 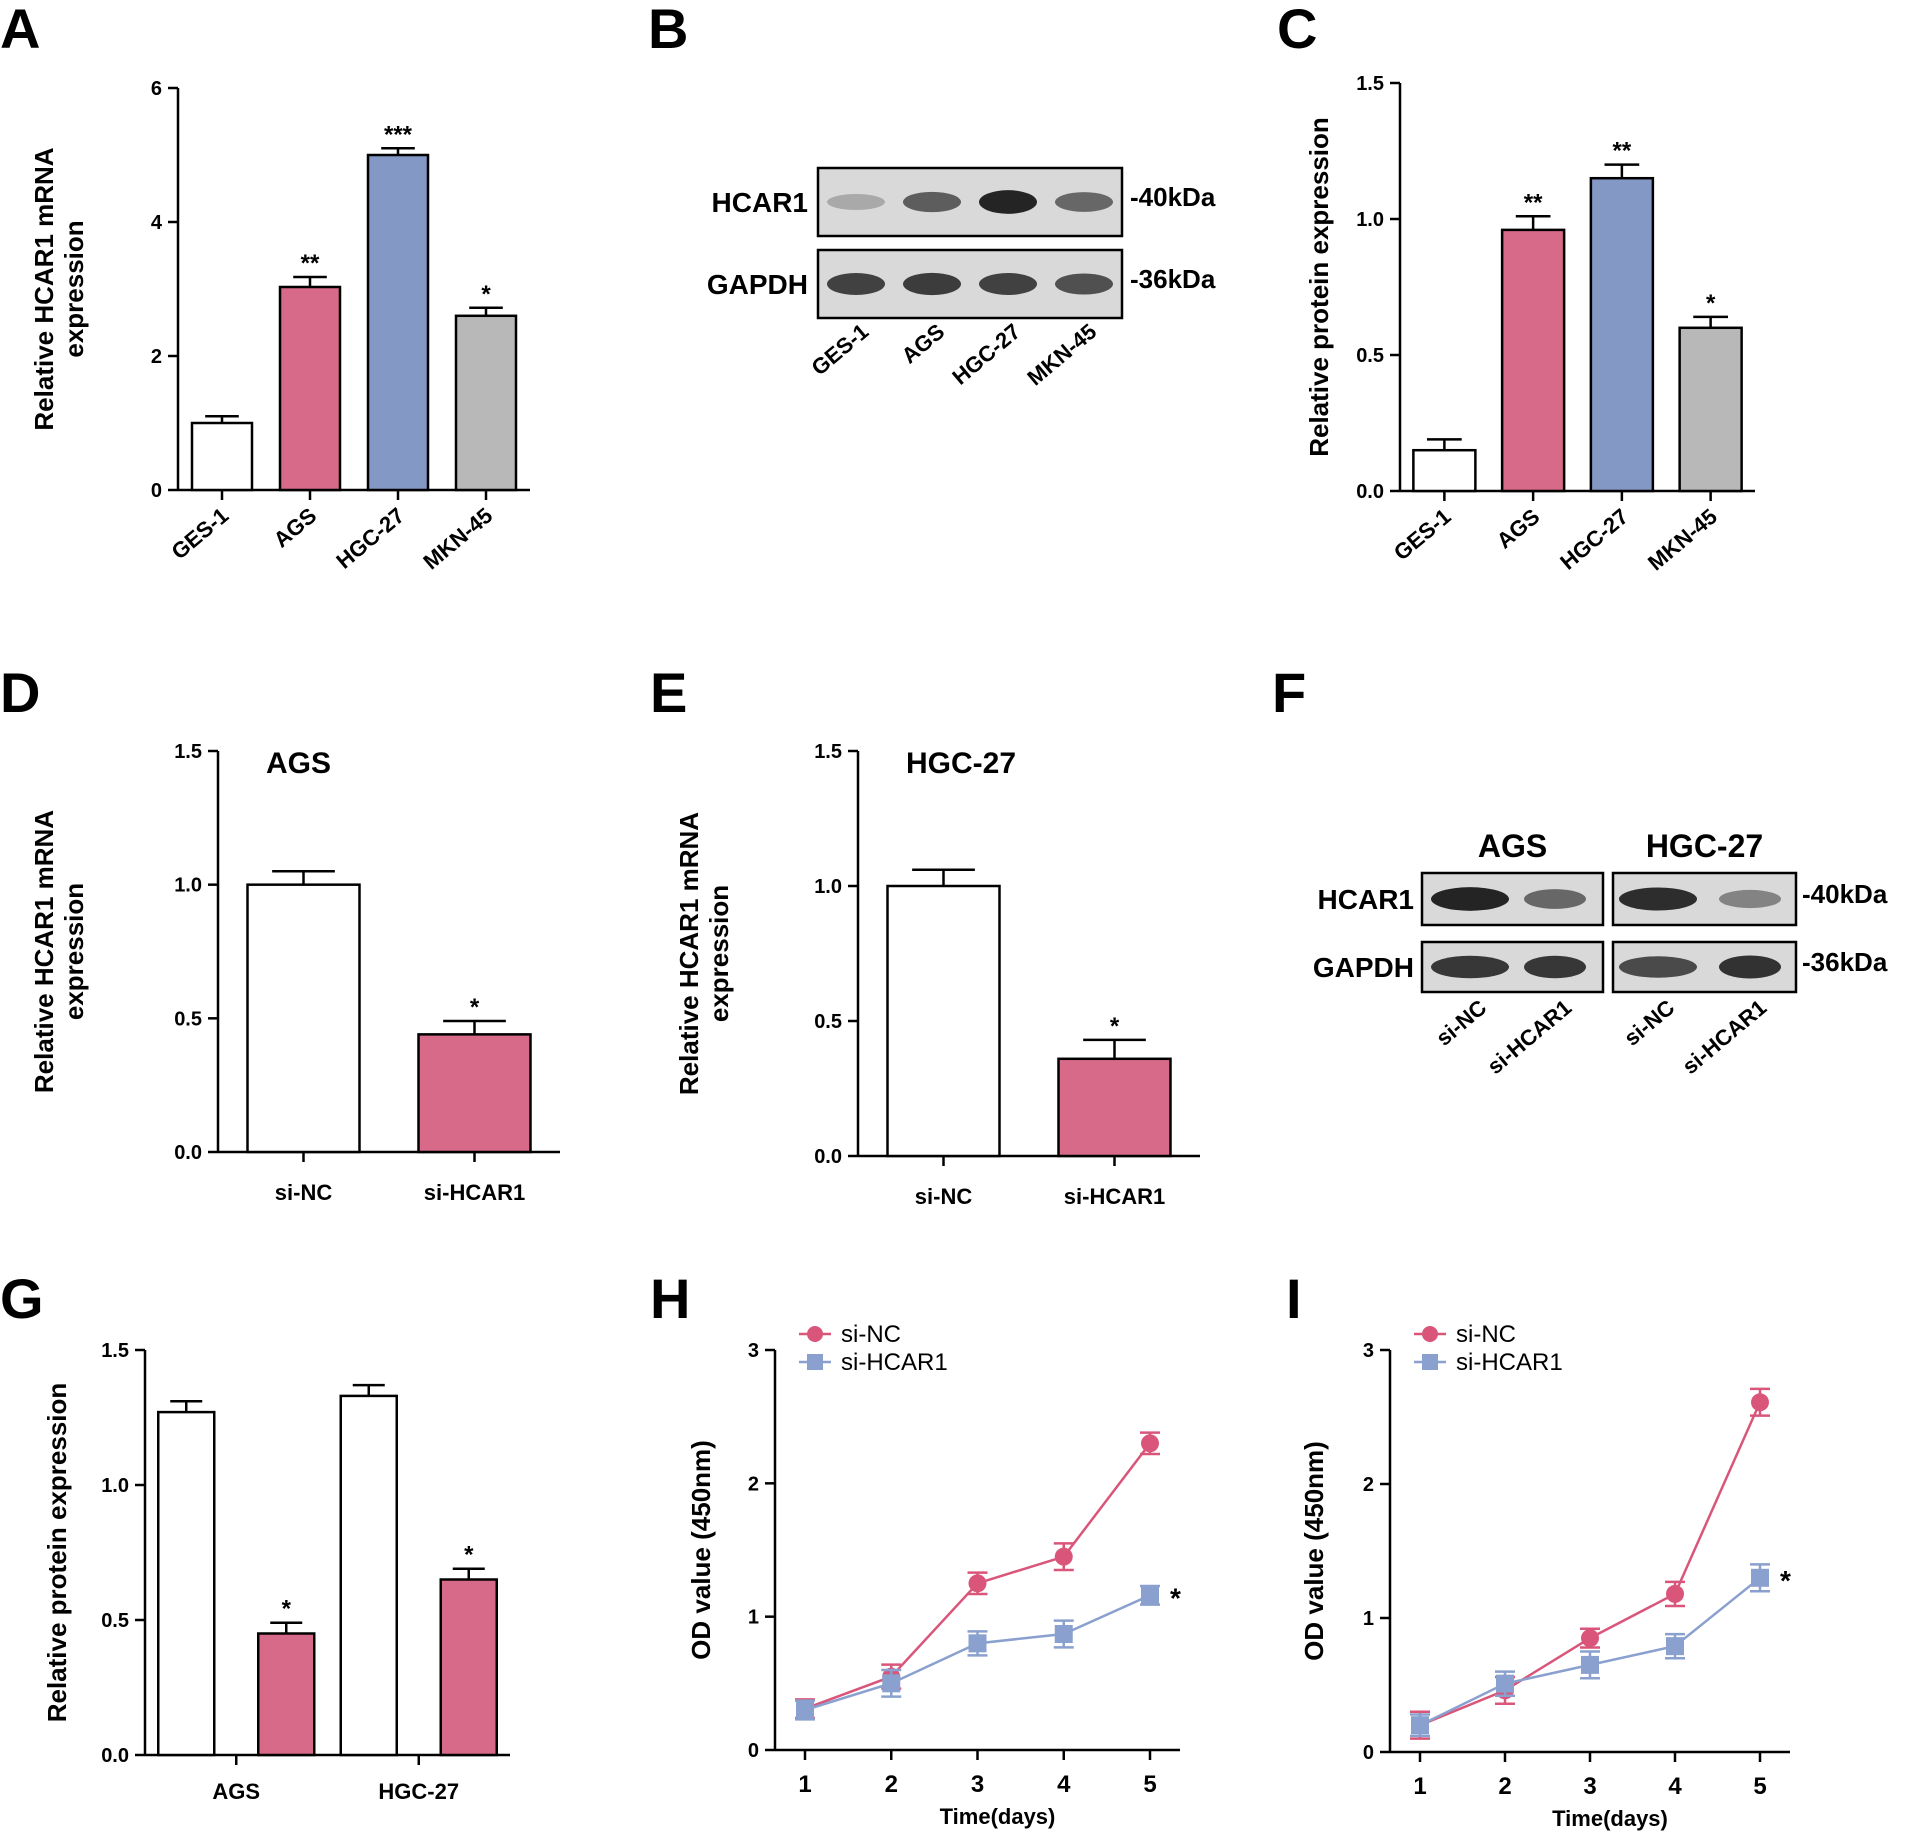 I want to click on panel-c-x-tick-label: GES-1, so click(x=1422, y=535).